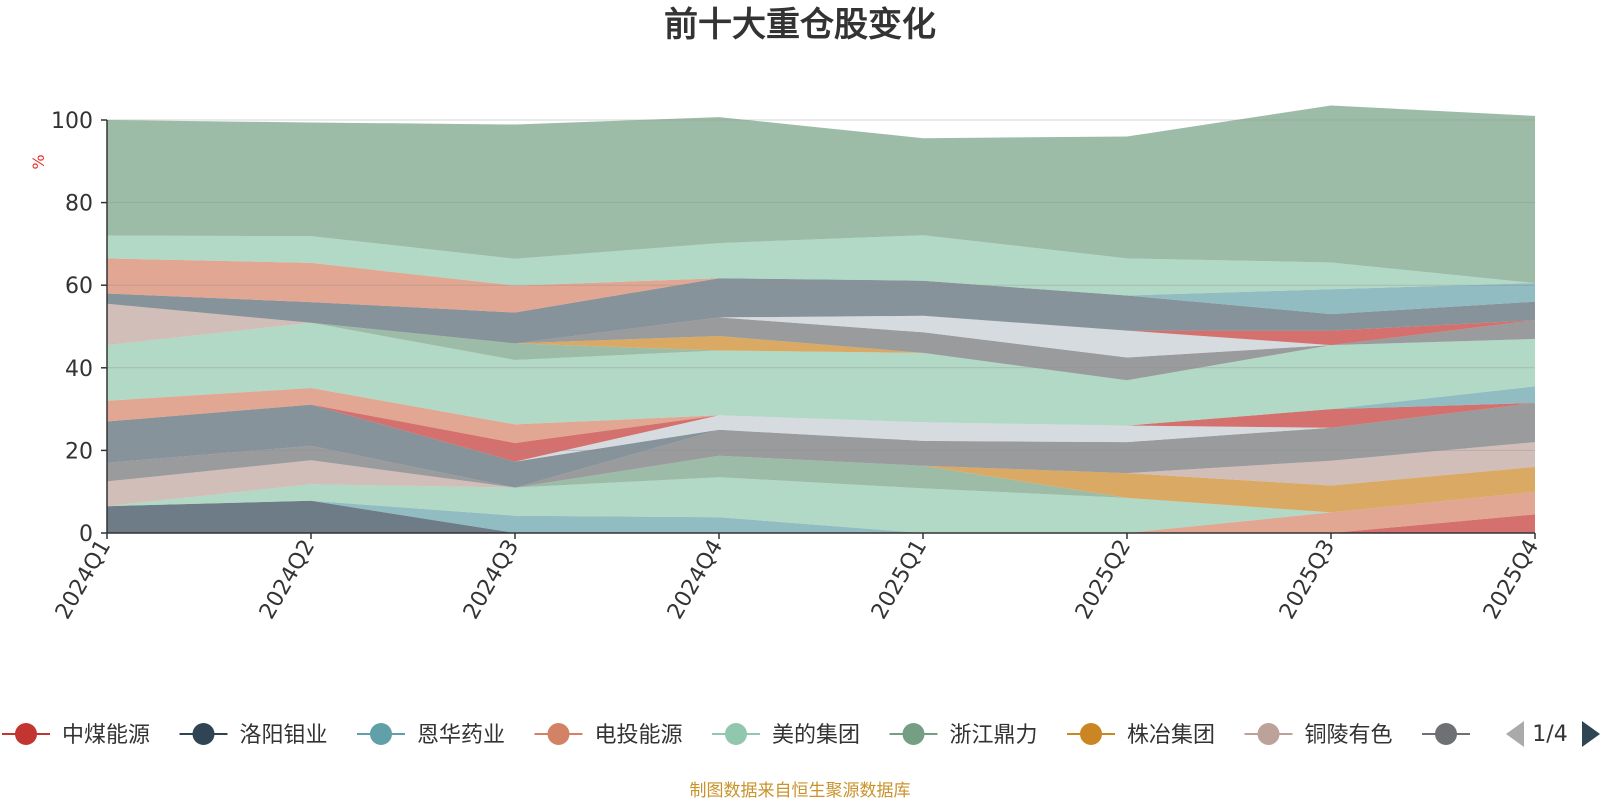 Image resolution: width=1600 pixels, height=800 pixels. Describe the element at coordinates (639, 735) in the screenshot. I see `legend-label: 电投能源` at that location.